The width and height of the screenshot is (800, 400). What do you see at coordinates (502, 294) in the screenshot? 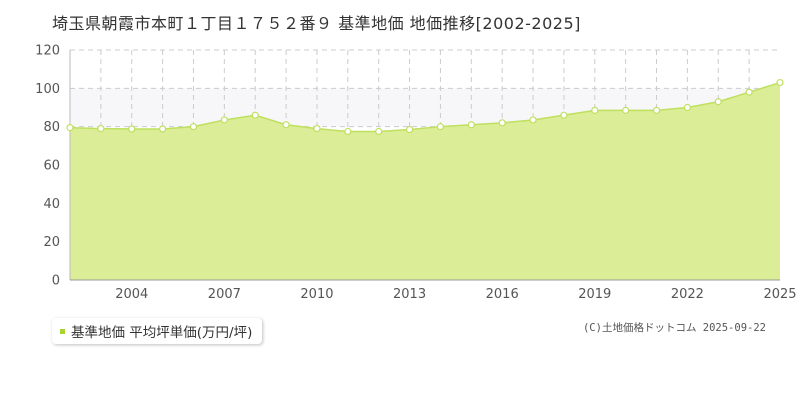
I see `x-tick-label: 2016` at bounding box center [502, 294].